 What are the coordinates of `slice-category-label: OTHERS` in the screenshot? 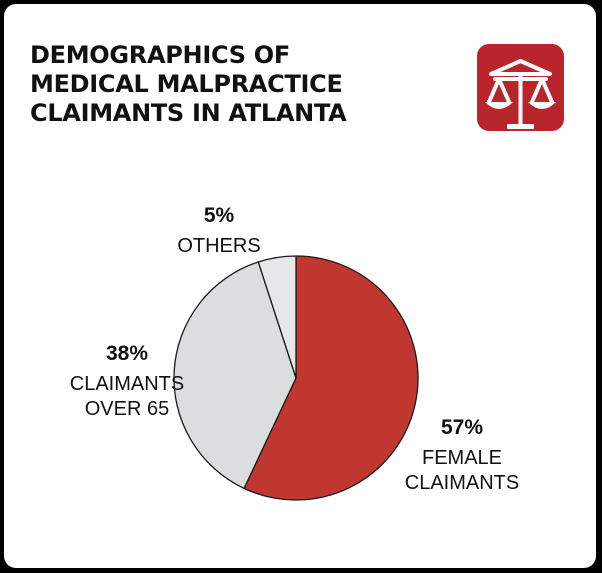 It's located at (218, 246).